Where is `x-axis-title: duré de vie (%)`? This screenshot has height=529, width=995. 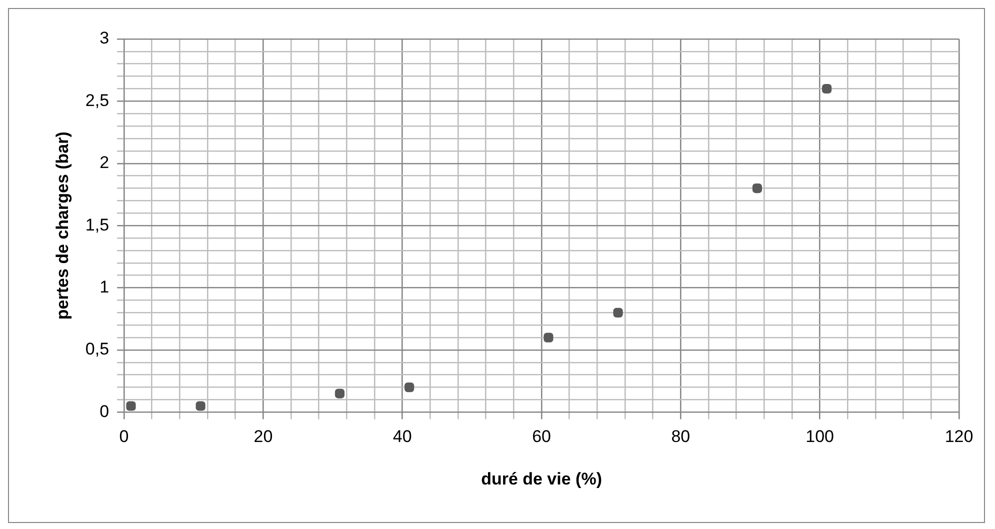
x-axis-title: duré de vie (%) is located at coordinates (541, 478).